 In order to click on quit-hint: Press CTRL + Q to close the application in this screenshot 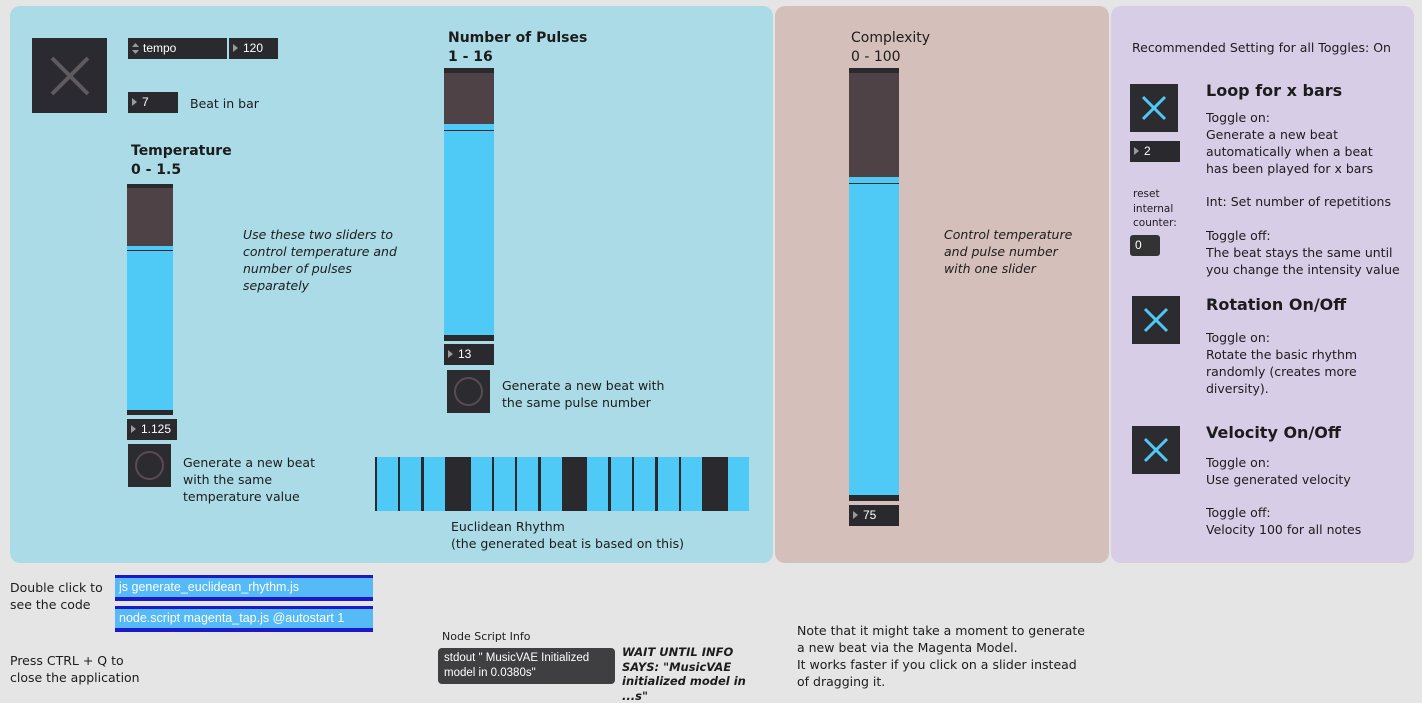, I will do `click(75, 669)`.